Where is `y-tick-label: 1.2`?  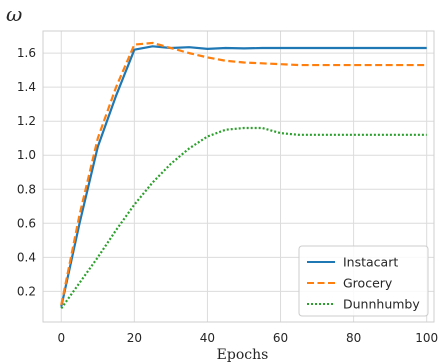 y-tick-label: 1.2 is located at coordinates (26, 121).